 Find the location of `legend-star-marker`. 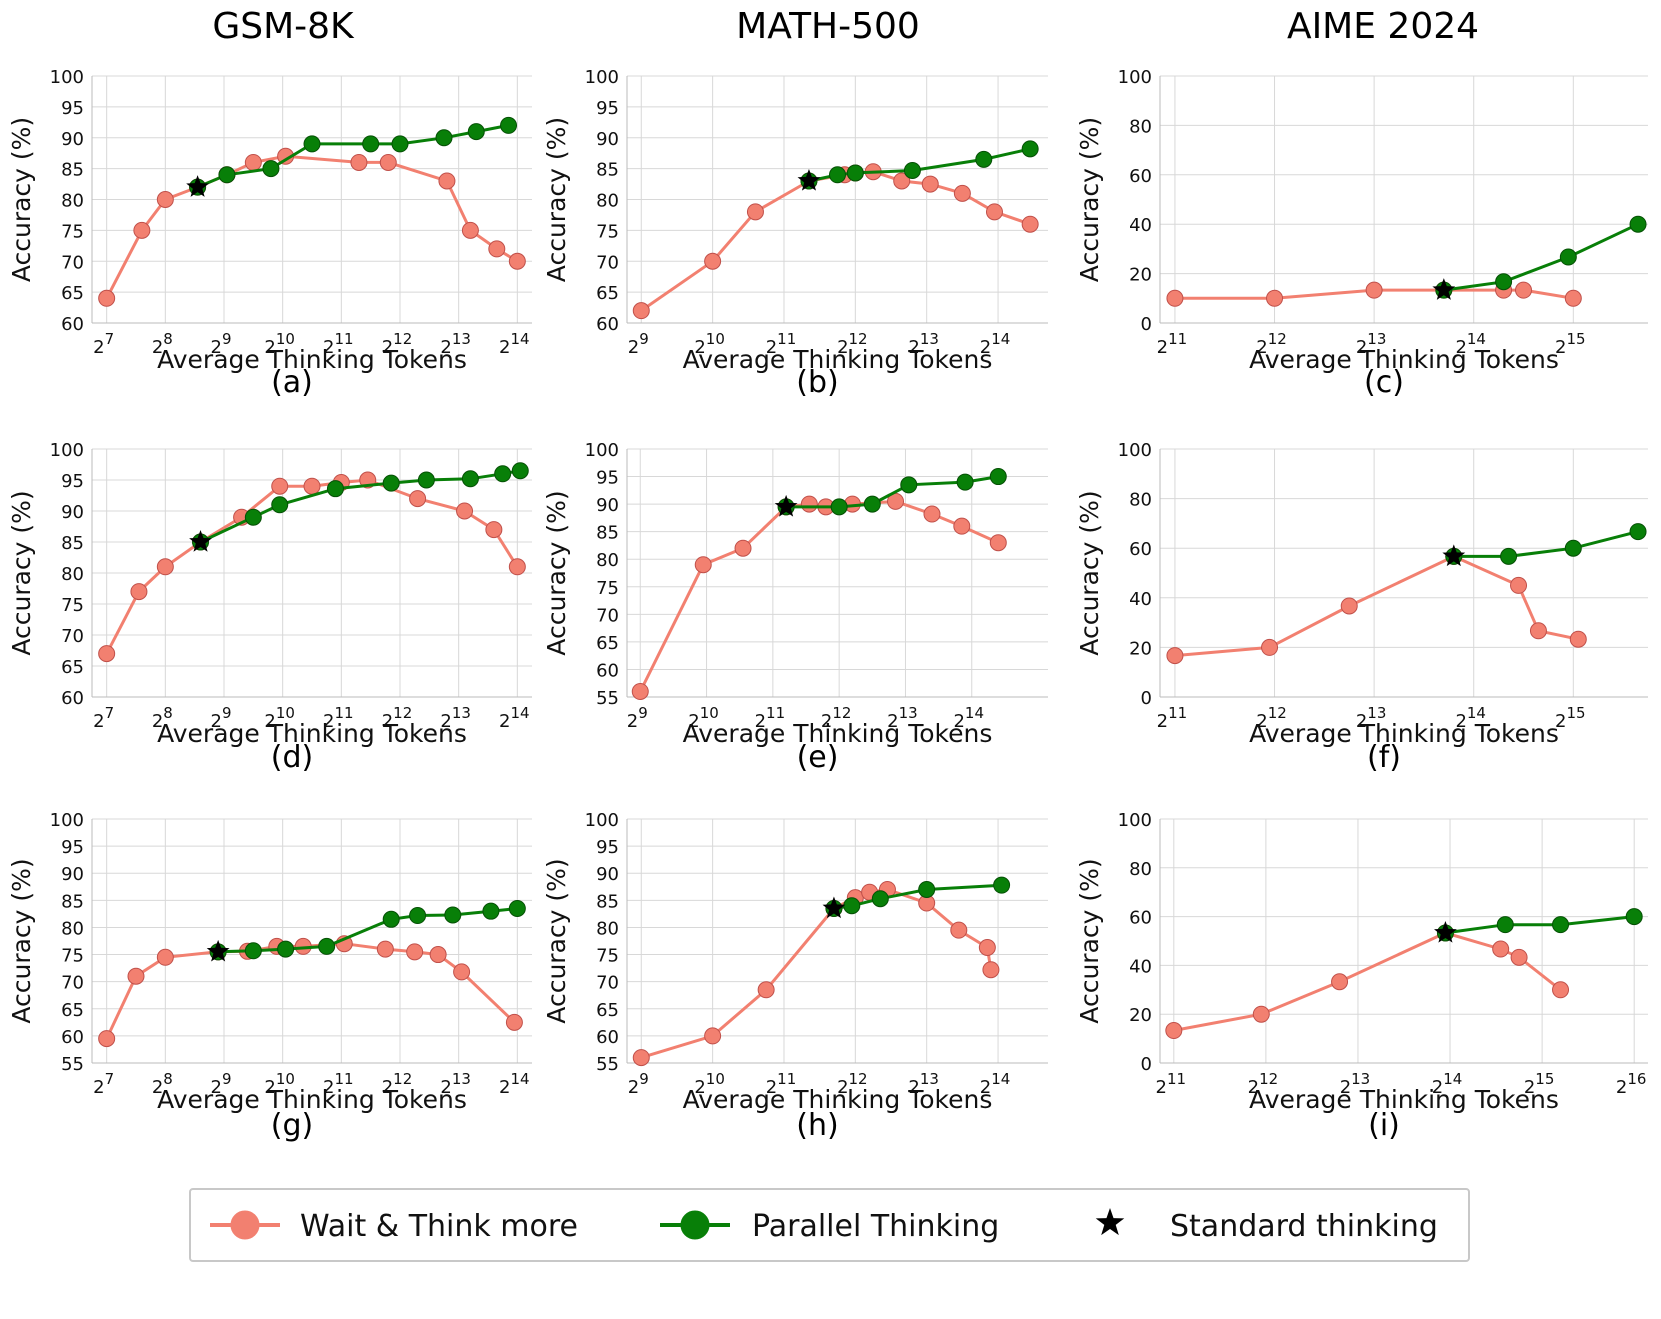

legend-star-marker is located at coordinates (1110, 1222).